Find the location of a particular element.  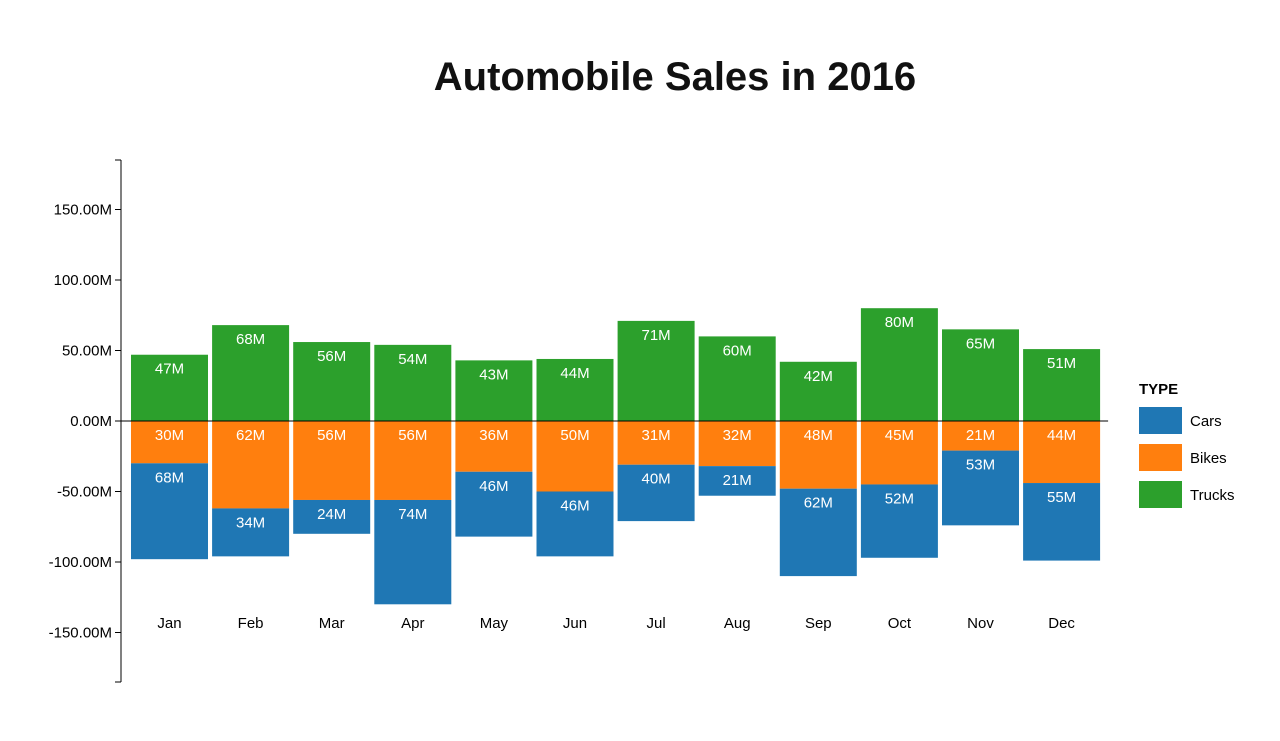

bar-trucks-feb is located at coordinates (251, 373).